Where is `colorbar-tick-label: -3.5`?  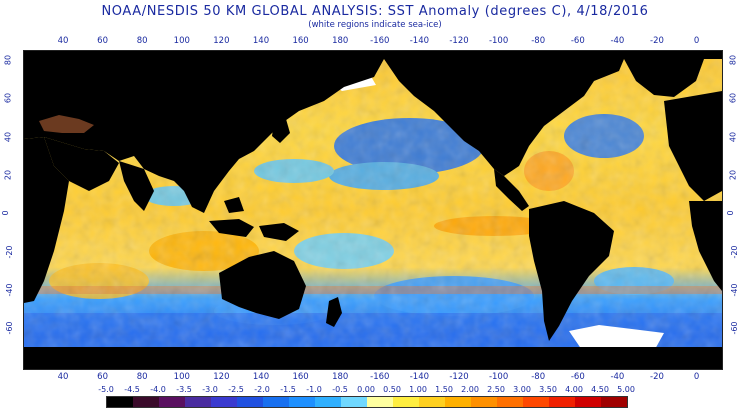
colorbar-tick-label: -3.5 is located at coordinates (184, 389).